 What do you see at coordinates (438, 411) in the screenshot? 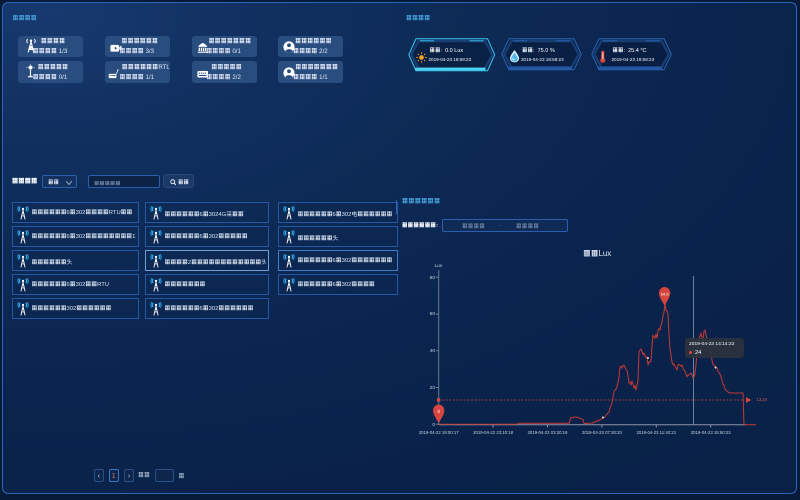
I see `svg-text: 0` at bounding box center [438, 411].